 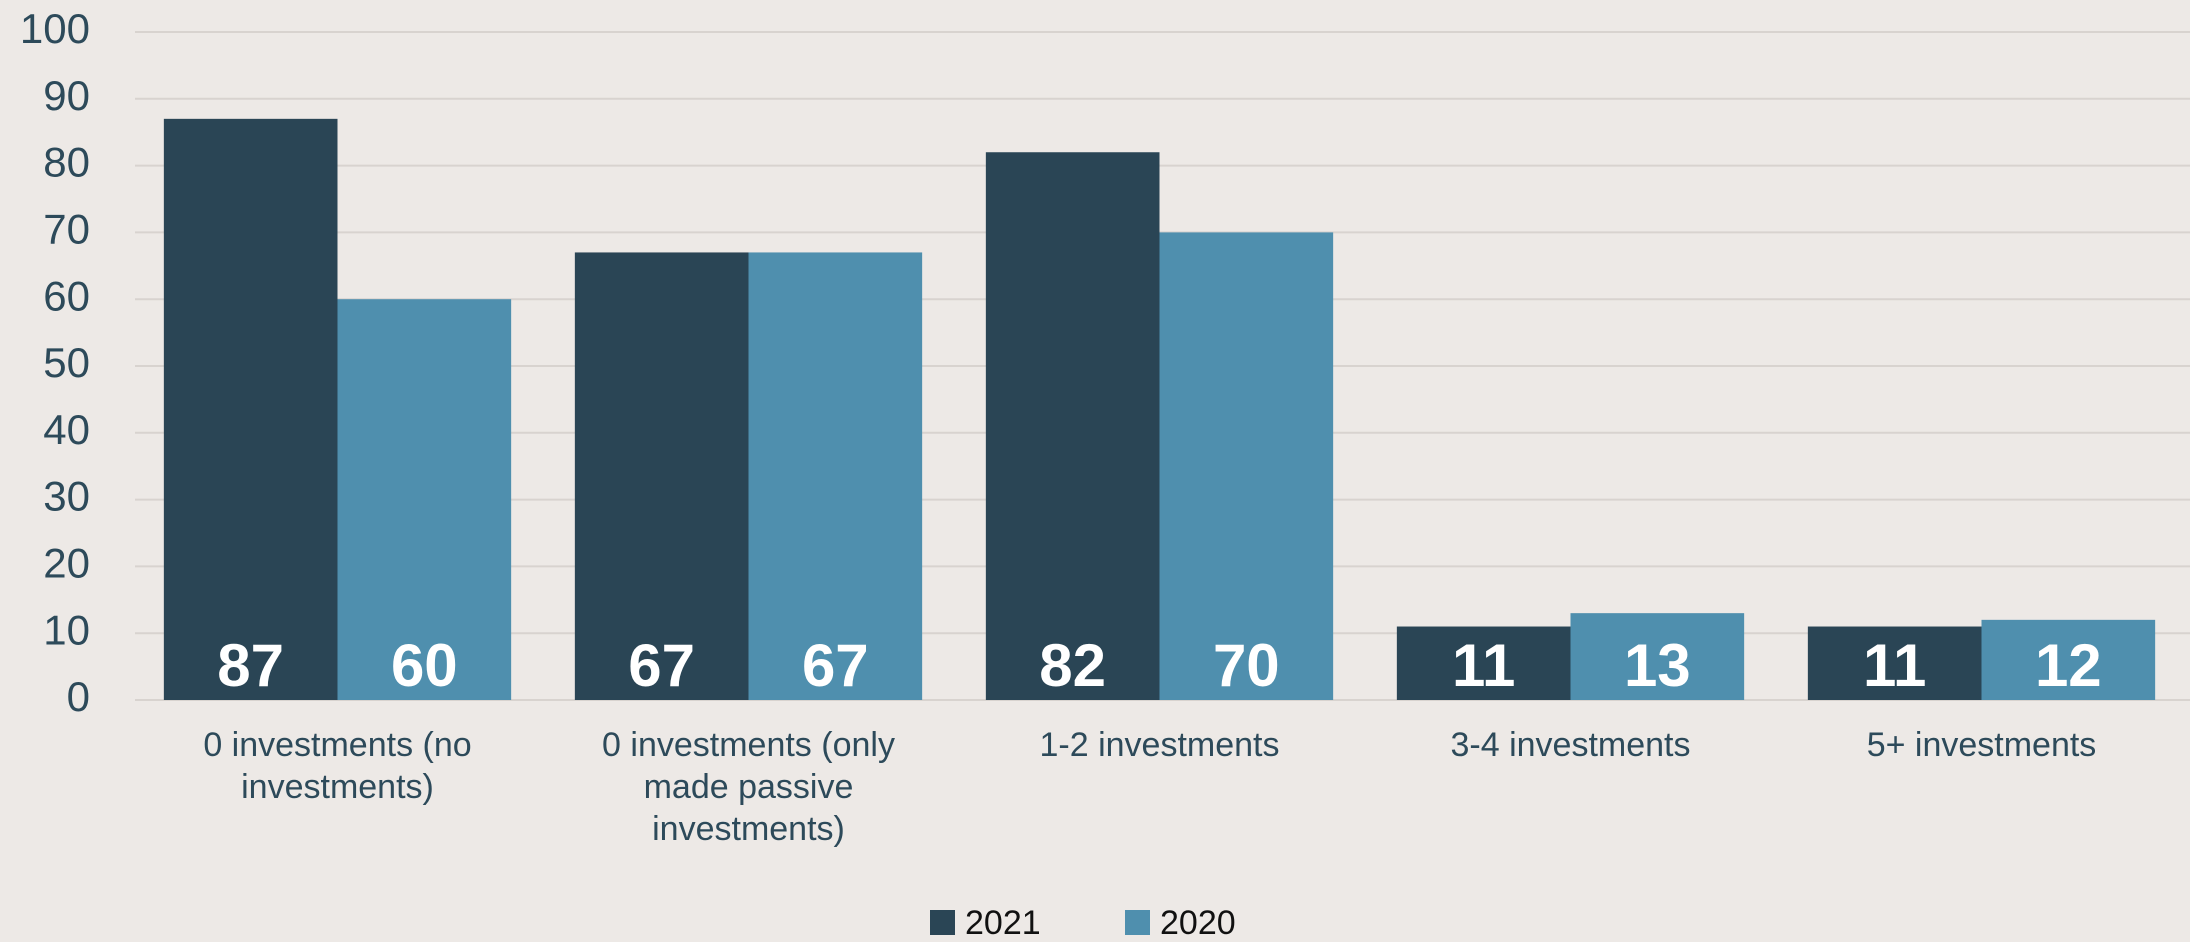 I want to click on y-tick-label: 70, so click(x=66, y=228).